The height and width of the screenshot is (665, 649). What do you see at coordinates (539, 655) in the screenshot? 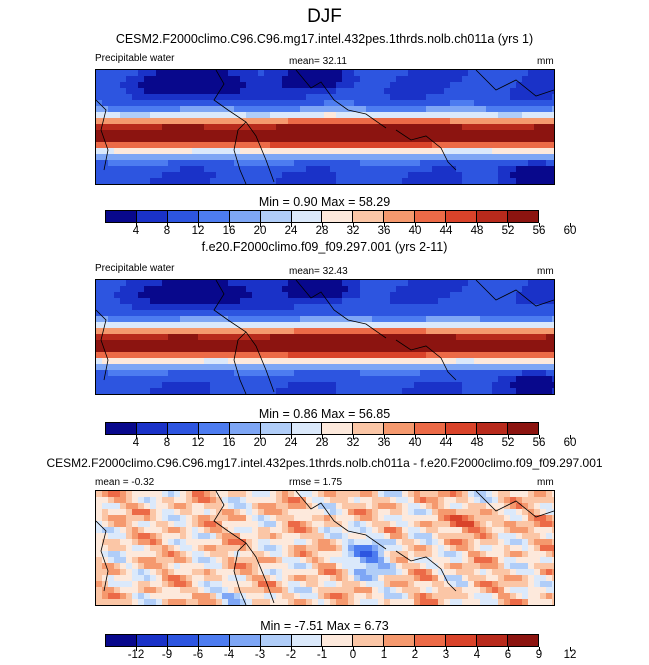
I see `colorbar-tick-label: 9` at bounding box center [539, 655].